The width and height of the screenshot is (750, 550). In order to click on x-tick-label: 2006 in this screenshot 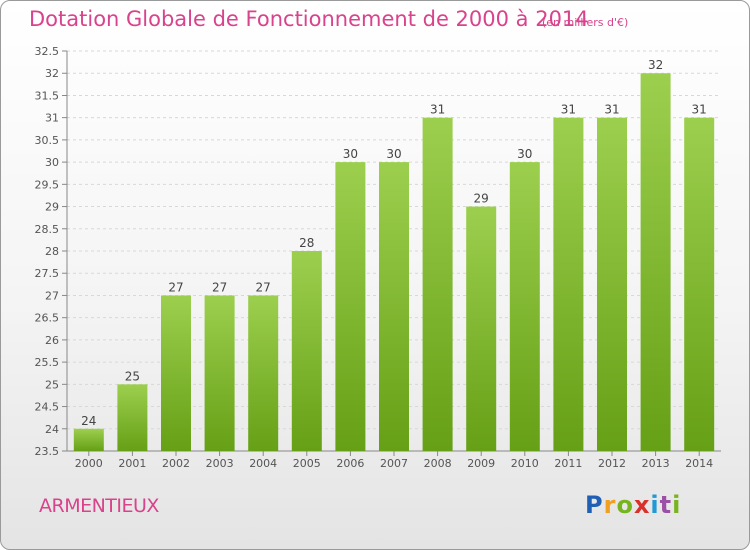, I will do `click(350, 463)`.